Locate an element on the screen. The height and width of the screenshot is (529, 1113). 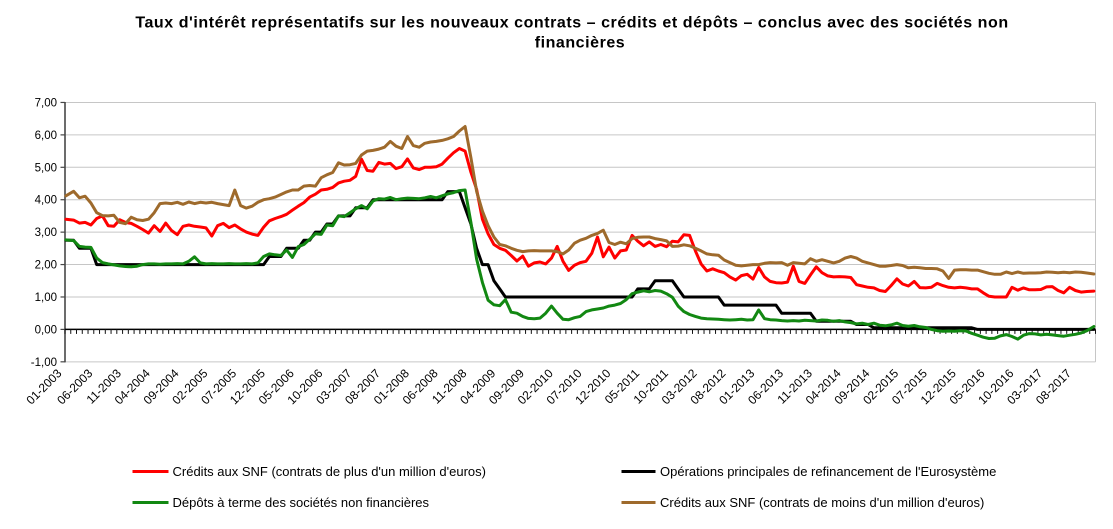
svg-text: 1,00 is located at coordinates (46, 298).